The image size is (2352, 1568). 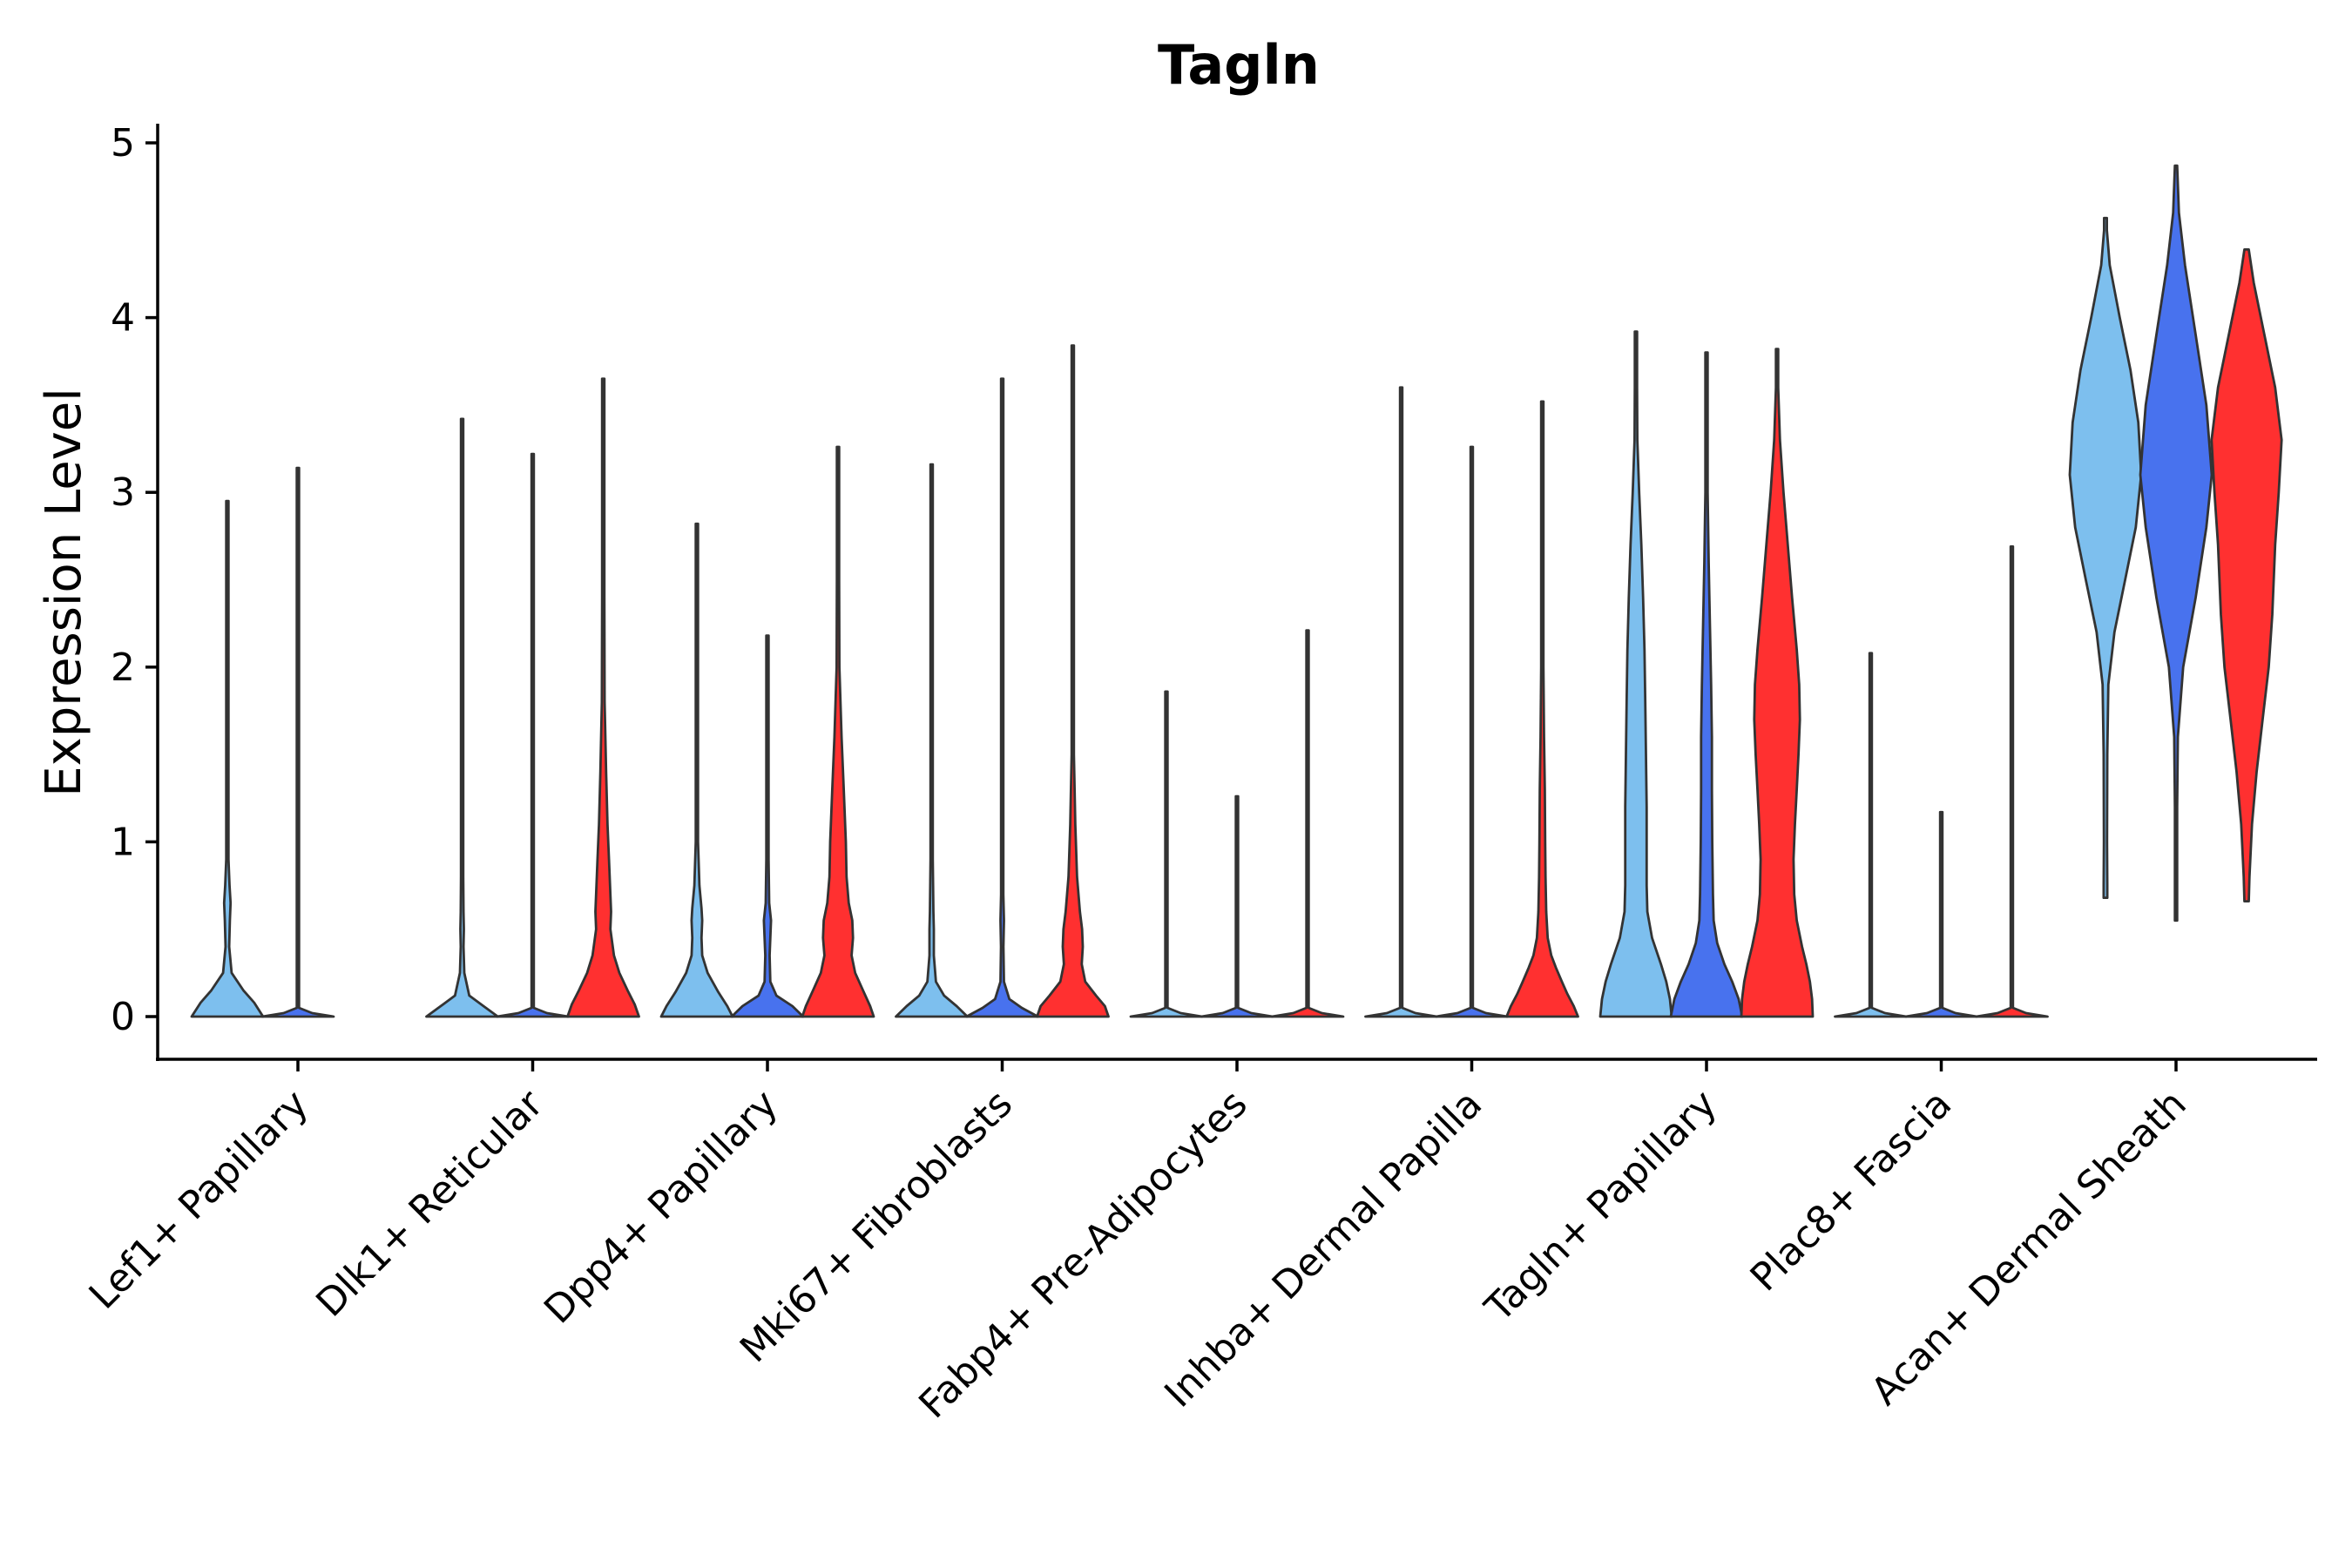 I want to click on x-tick-label: Tagln+ Papillary, so click(x=1601, y=1206).